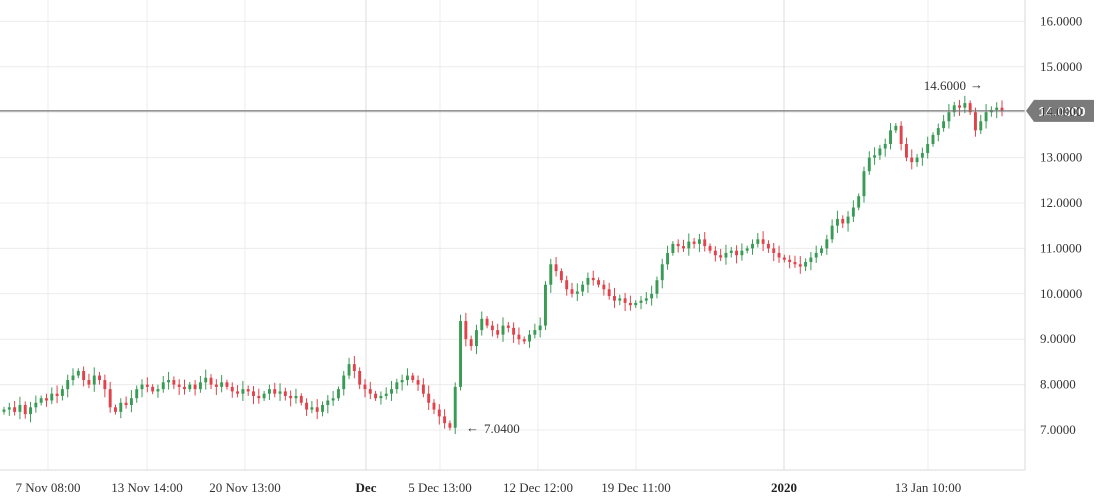 This screenshot has width=1098, height=500. What do you see at coordinates (636, 487) in the screenshot?
I see `x-tick-label: 19 Dec 11:00` at bounding box center [636, 487].